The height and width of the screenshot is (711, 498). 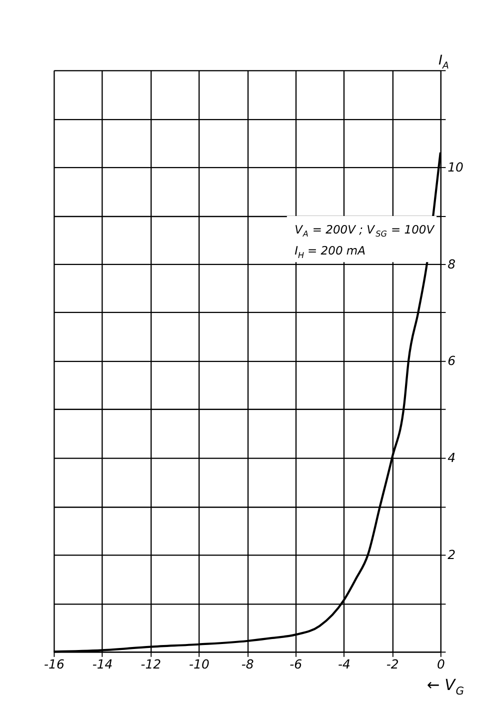 What do you see at coordinates (452, 458) in the screenshot?
I see `y-tick-label: 4` at bounding box center [452, 458].